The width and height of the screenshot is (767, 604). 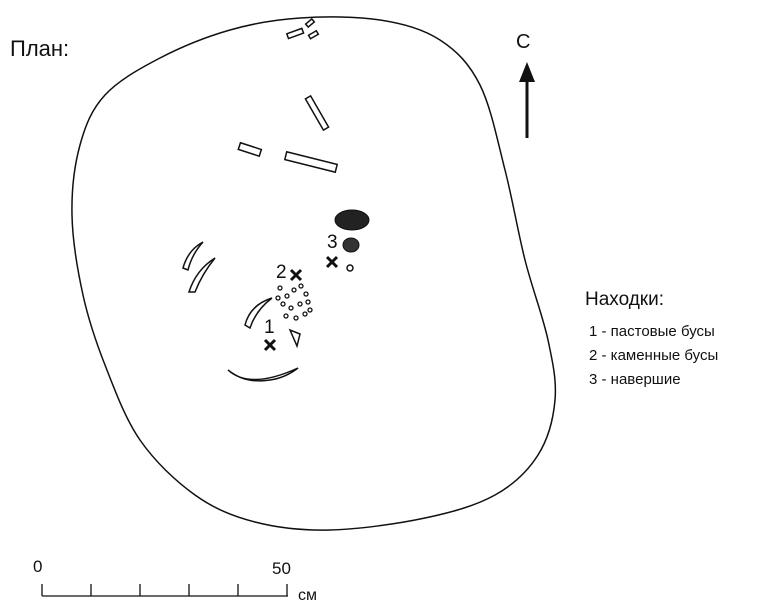 I want to click on skull-fragment, so click(x=263, y=374).